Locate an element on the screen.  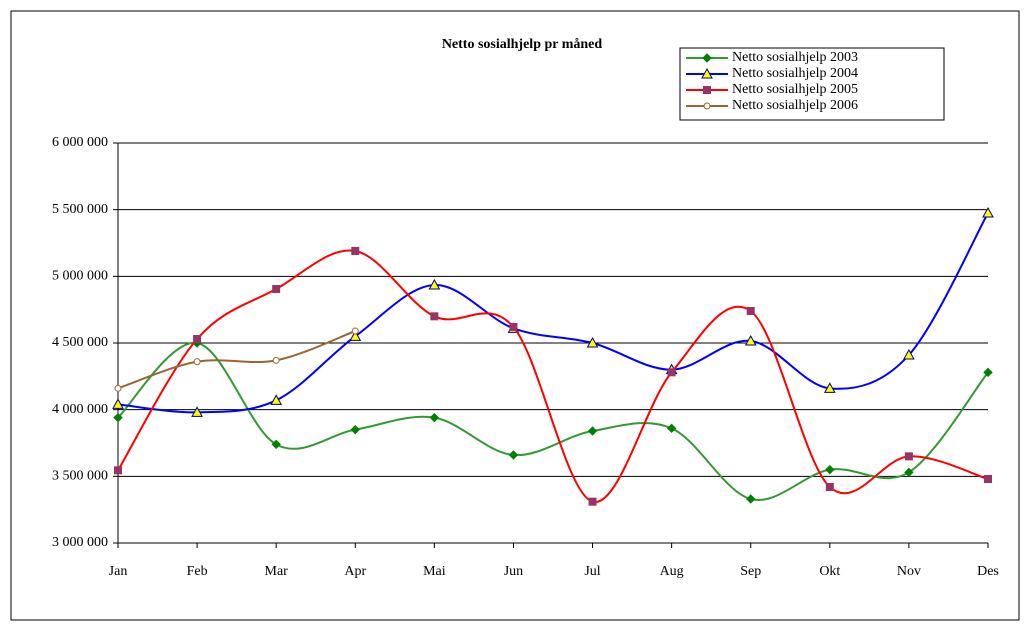
legend-label: Netto sosialhjelp 2003 is located at coordinates (795, 57).